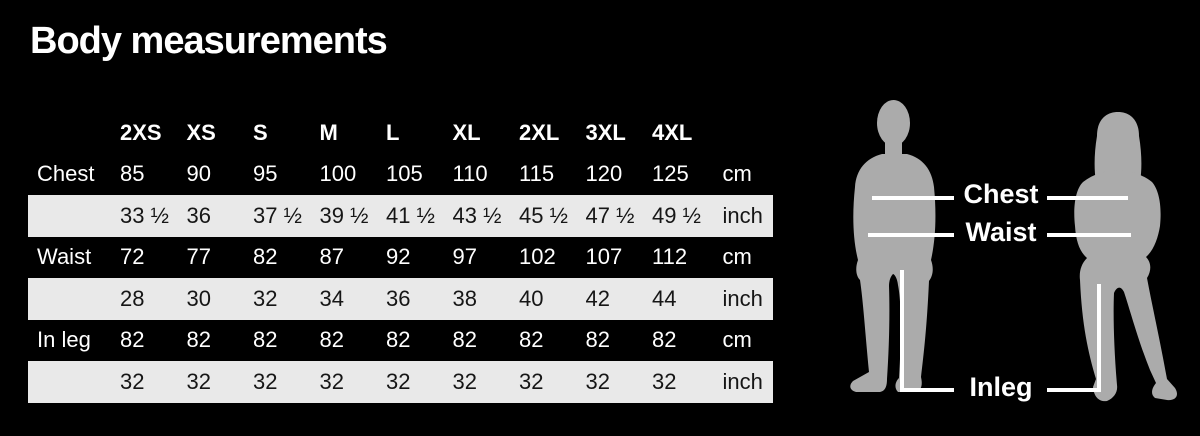 This screenshot has width=1200, height=436. What do you see at coordinates (331, 298) in the screenshot?
I see `measurement-cell: 34` at bounding box center [331, 298].